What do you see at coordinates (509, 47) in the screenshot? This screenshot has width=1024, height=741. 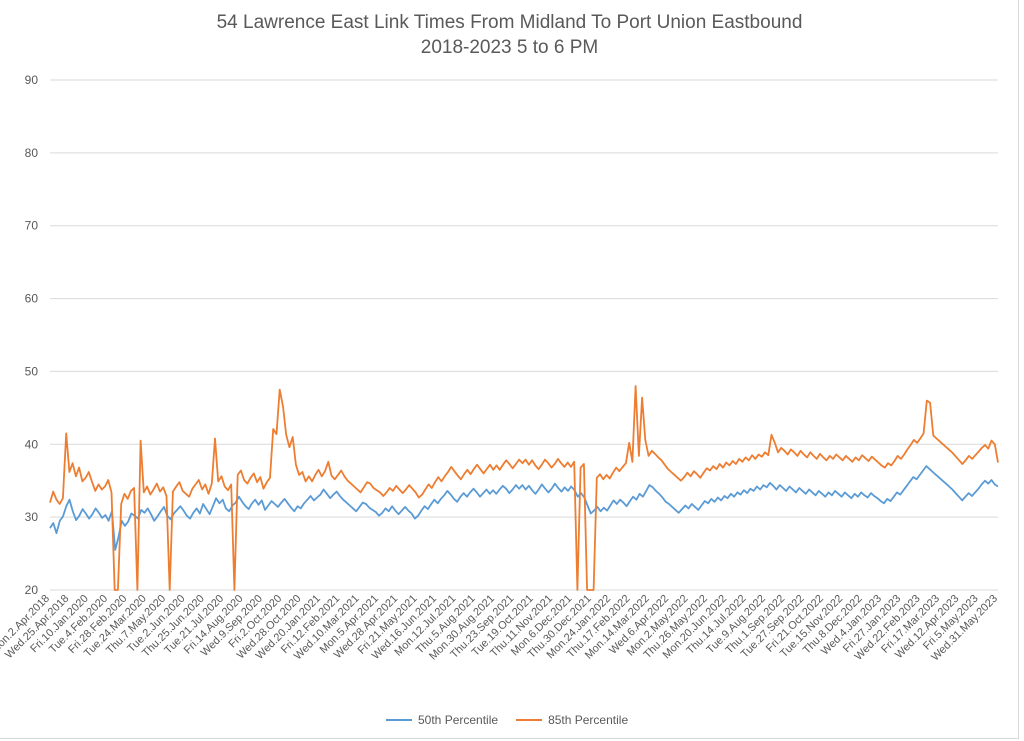 I see `chart-subtitle: 2018-2023 5 to 6 PM` at bounding box center [509, 47].